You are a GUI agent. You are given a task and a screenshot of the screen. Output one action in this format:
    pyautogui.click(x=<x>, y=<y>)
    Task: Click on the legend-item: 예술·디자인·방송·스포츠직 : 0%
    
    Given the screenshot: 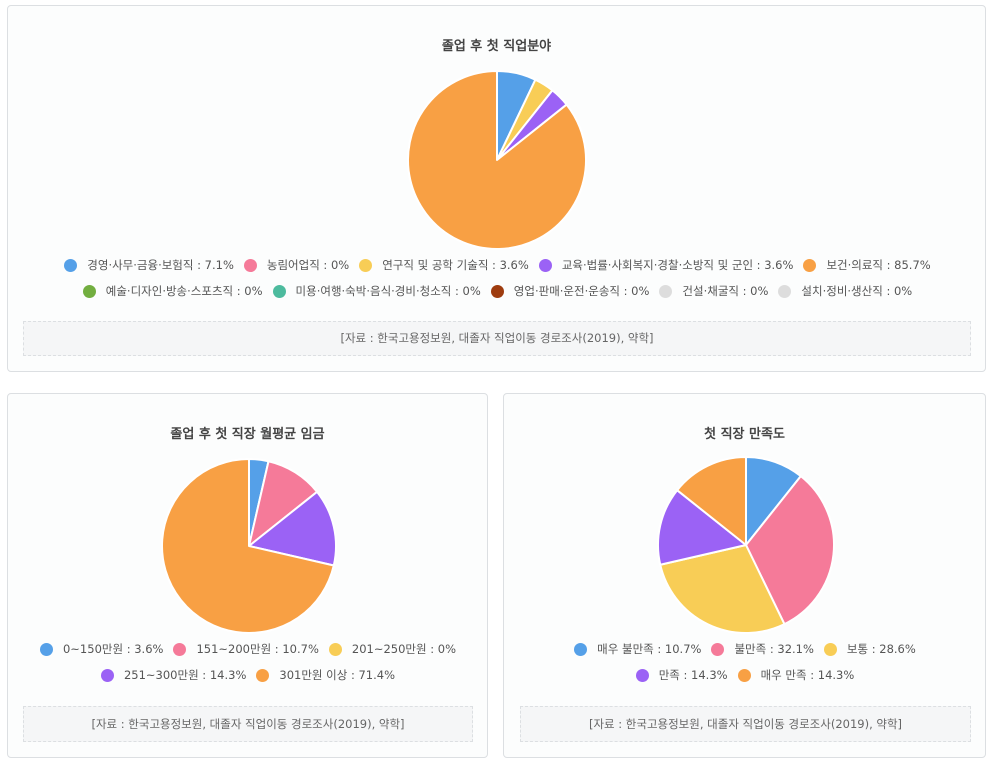 What is the action you would take?
    pyautogui.click(x=172, y=291)
    